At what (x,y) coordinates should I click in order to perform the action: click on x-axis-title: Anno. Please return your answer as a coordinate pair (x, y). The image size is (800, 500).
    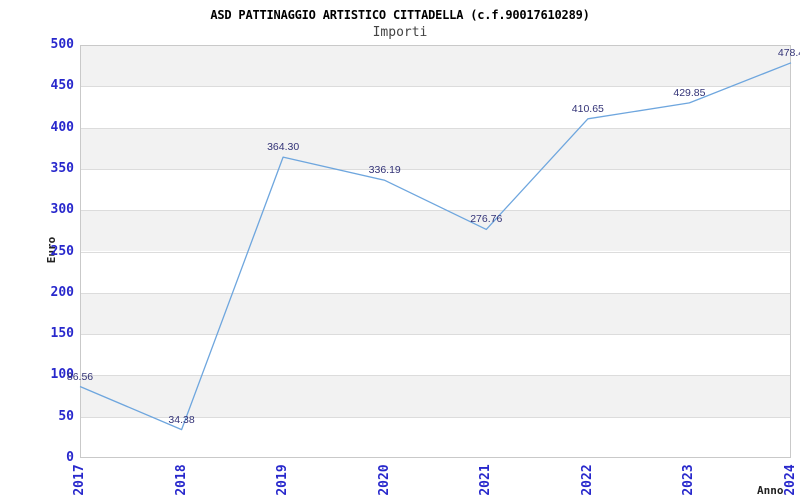
    Looking at the image, I should click on (770, 490).